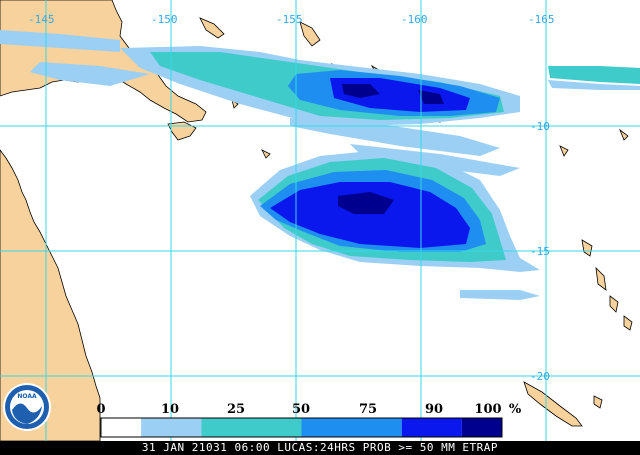  I want to click on prob-streak-left2, so click(90, 74).